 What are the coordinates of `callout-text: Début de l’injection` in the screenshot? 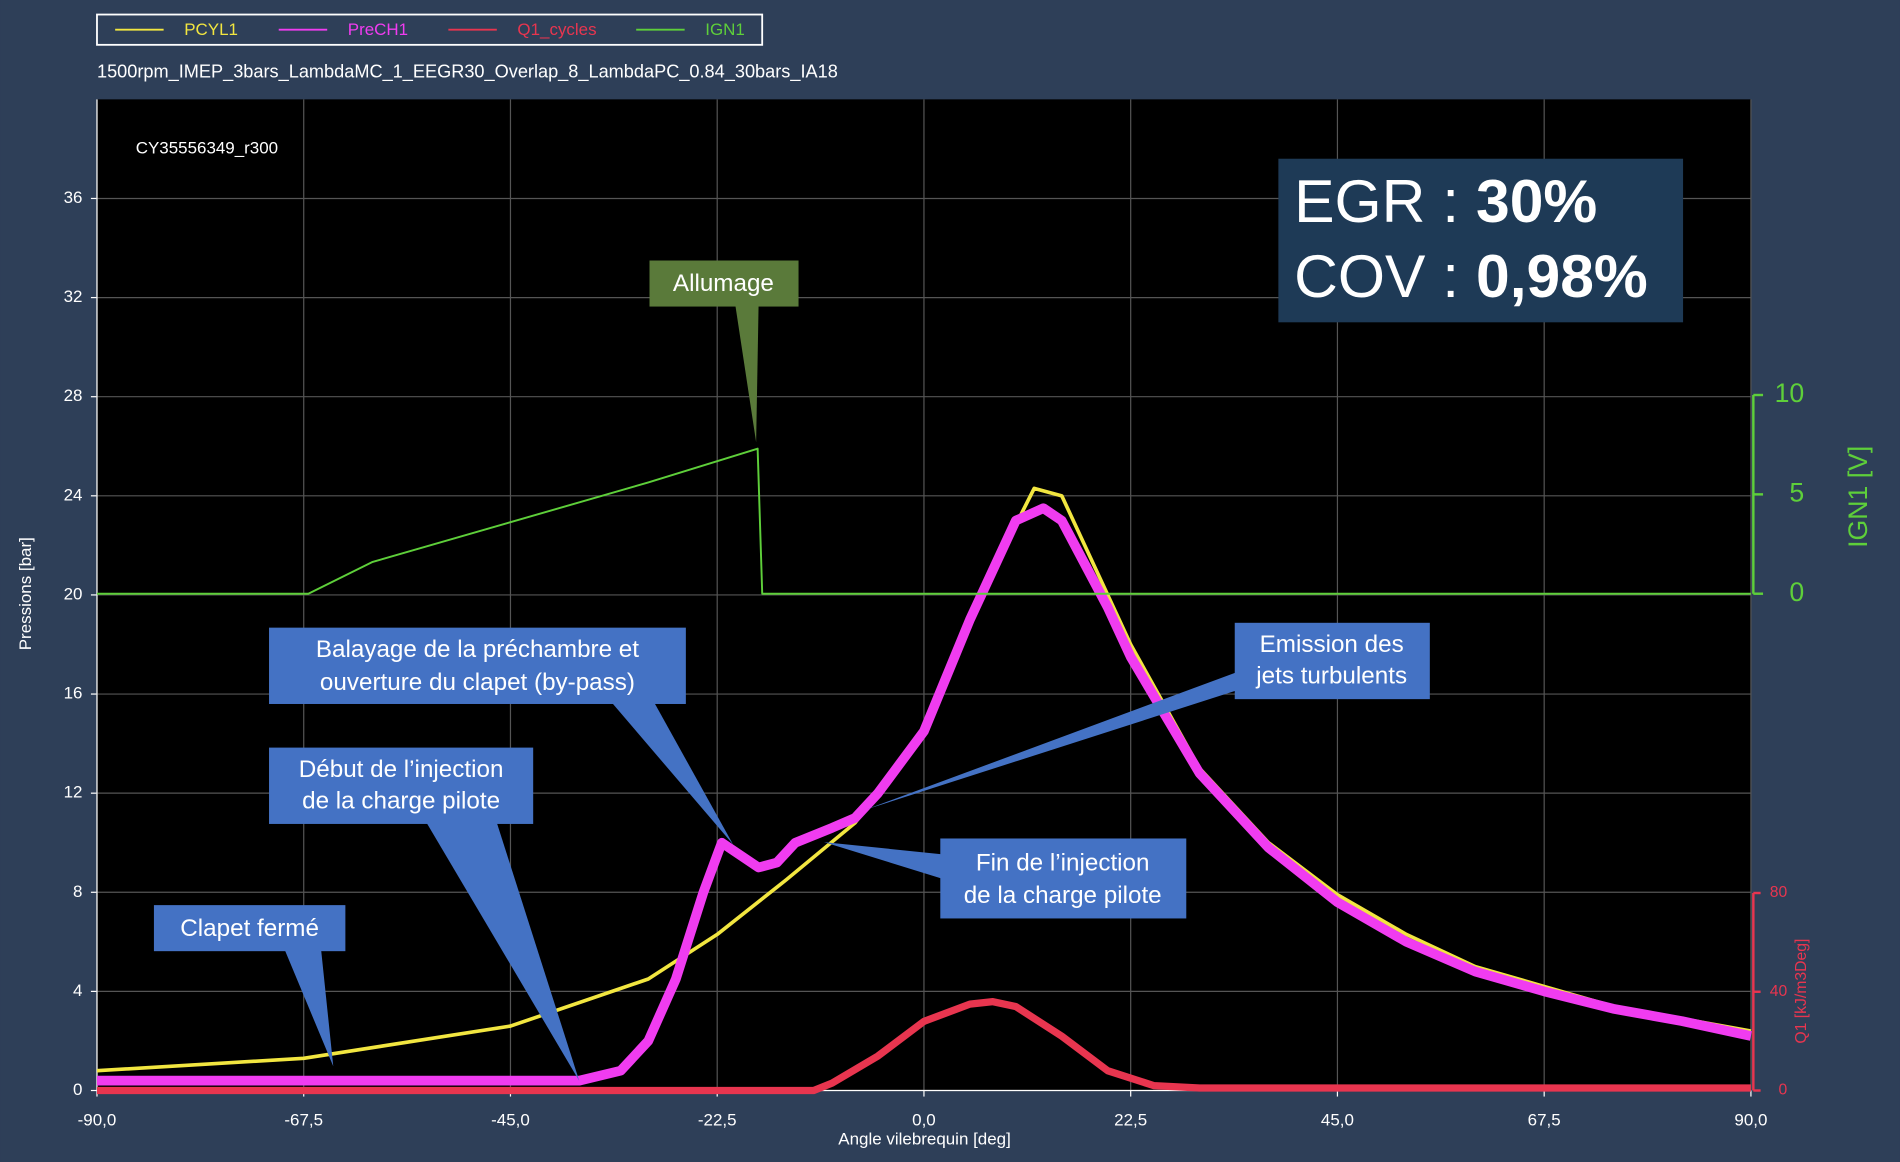 It's located at (401, 769).